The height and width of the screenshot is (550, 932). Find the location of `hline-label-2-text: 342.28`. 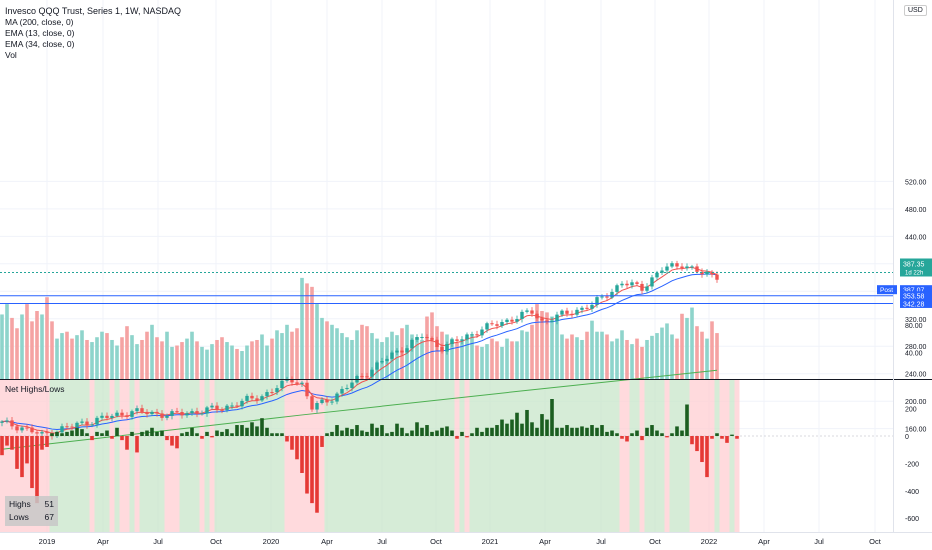

hline-label-2-text: 342.28 is located at coordinates (914, 304).